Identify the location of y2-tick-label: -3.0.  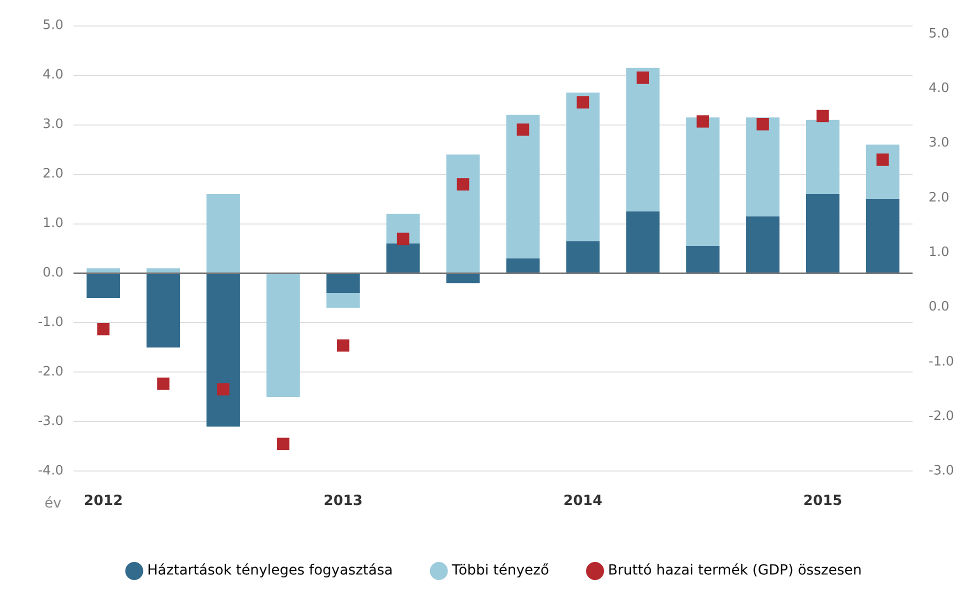
(941, 471).